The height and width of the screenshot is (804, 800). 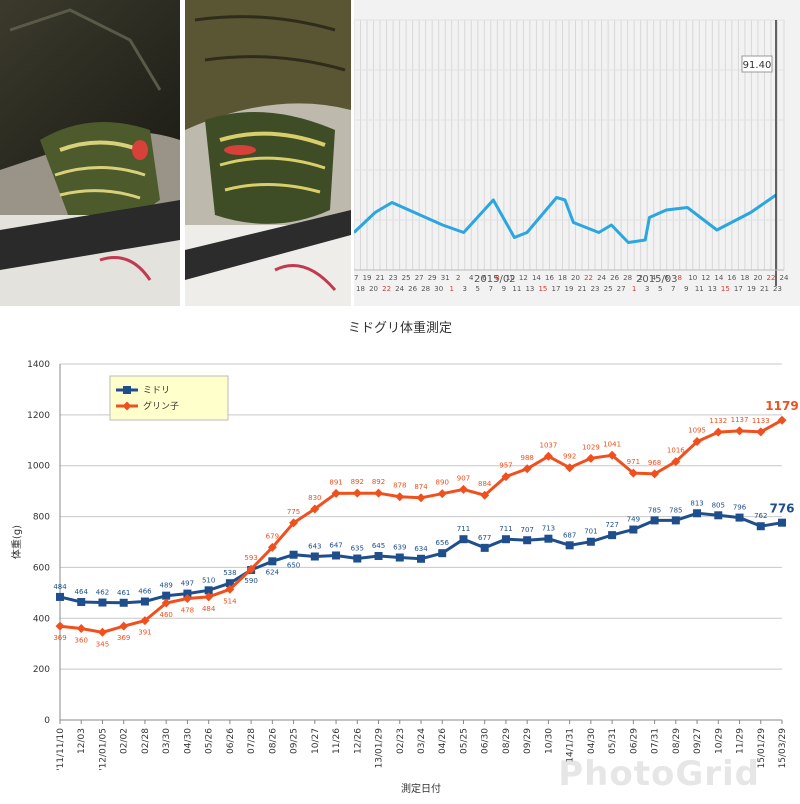 I want to click on tracker-day-tick: 8, so click(x=680, y=278).